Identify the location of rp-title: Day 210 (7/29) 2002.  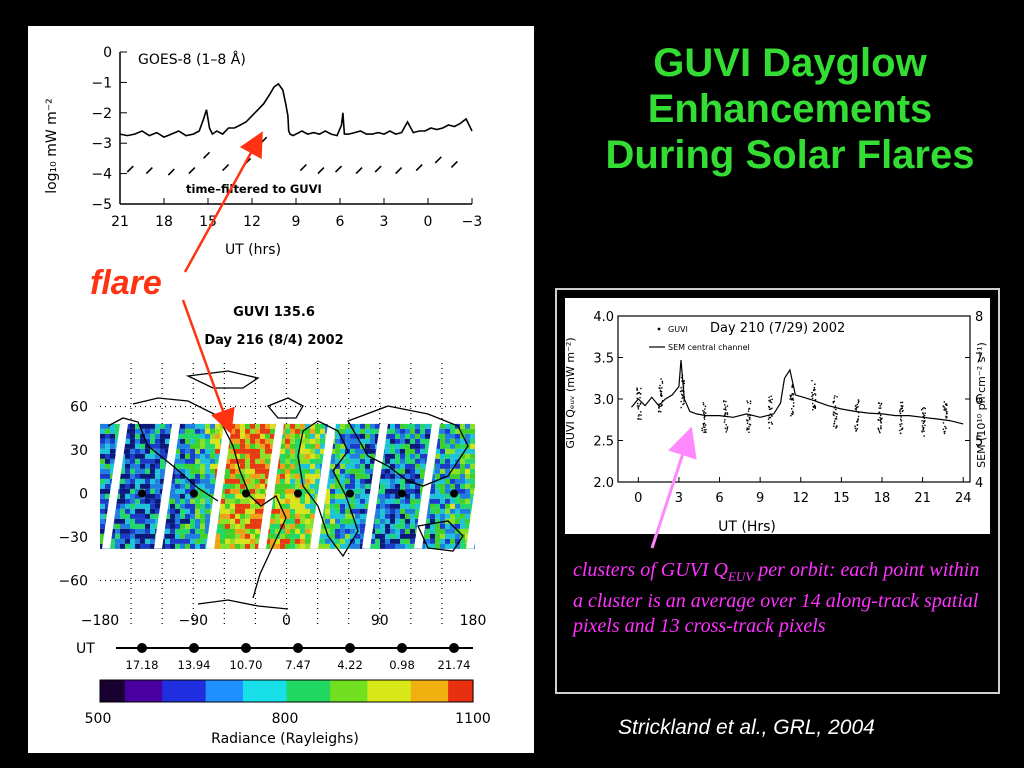
(777, 328).